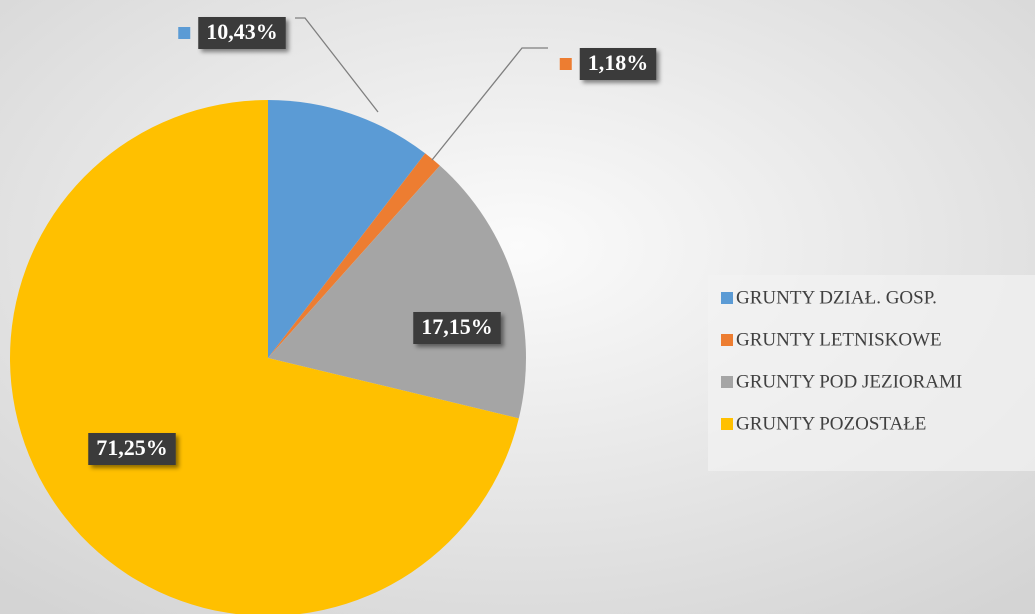  Describe the element at coordinates (839, 339) in the screenshot. I see `legend-label: GRUNTY LETNISKOWE` at that location.